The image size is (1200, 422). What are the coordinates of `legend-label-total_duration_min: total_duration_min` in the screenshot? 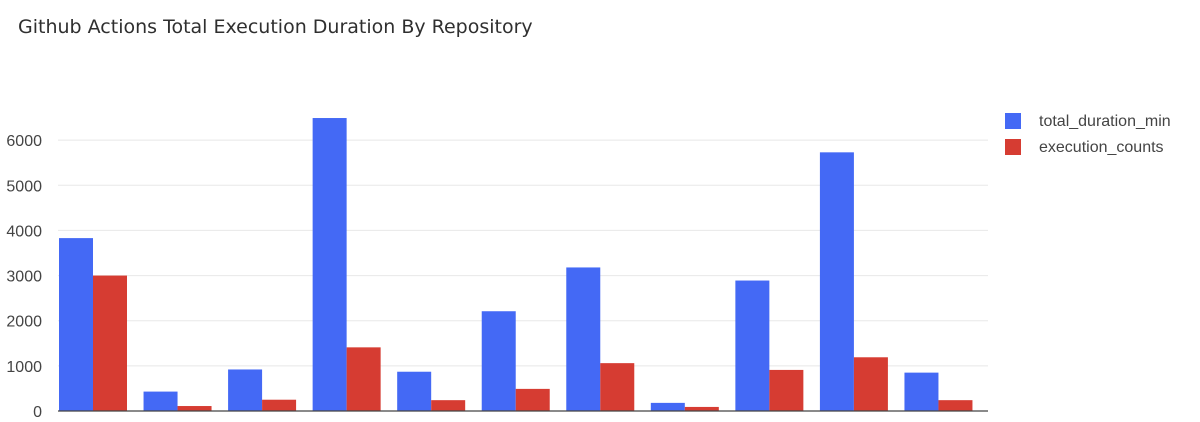 It's located at (1105, 121).